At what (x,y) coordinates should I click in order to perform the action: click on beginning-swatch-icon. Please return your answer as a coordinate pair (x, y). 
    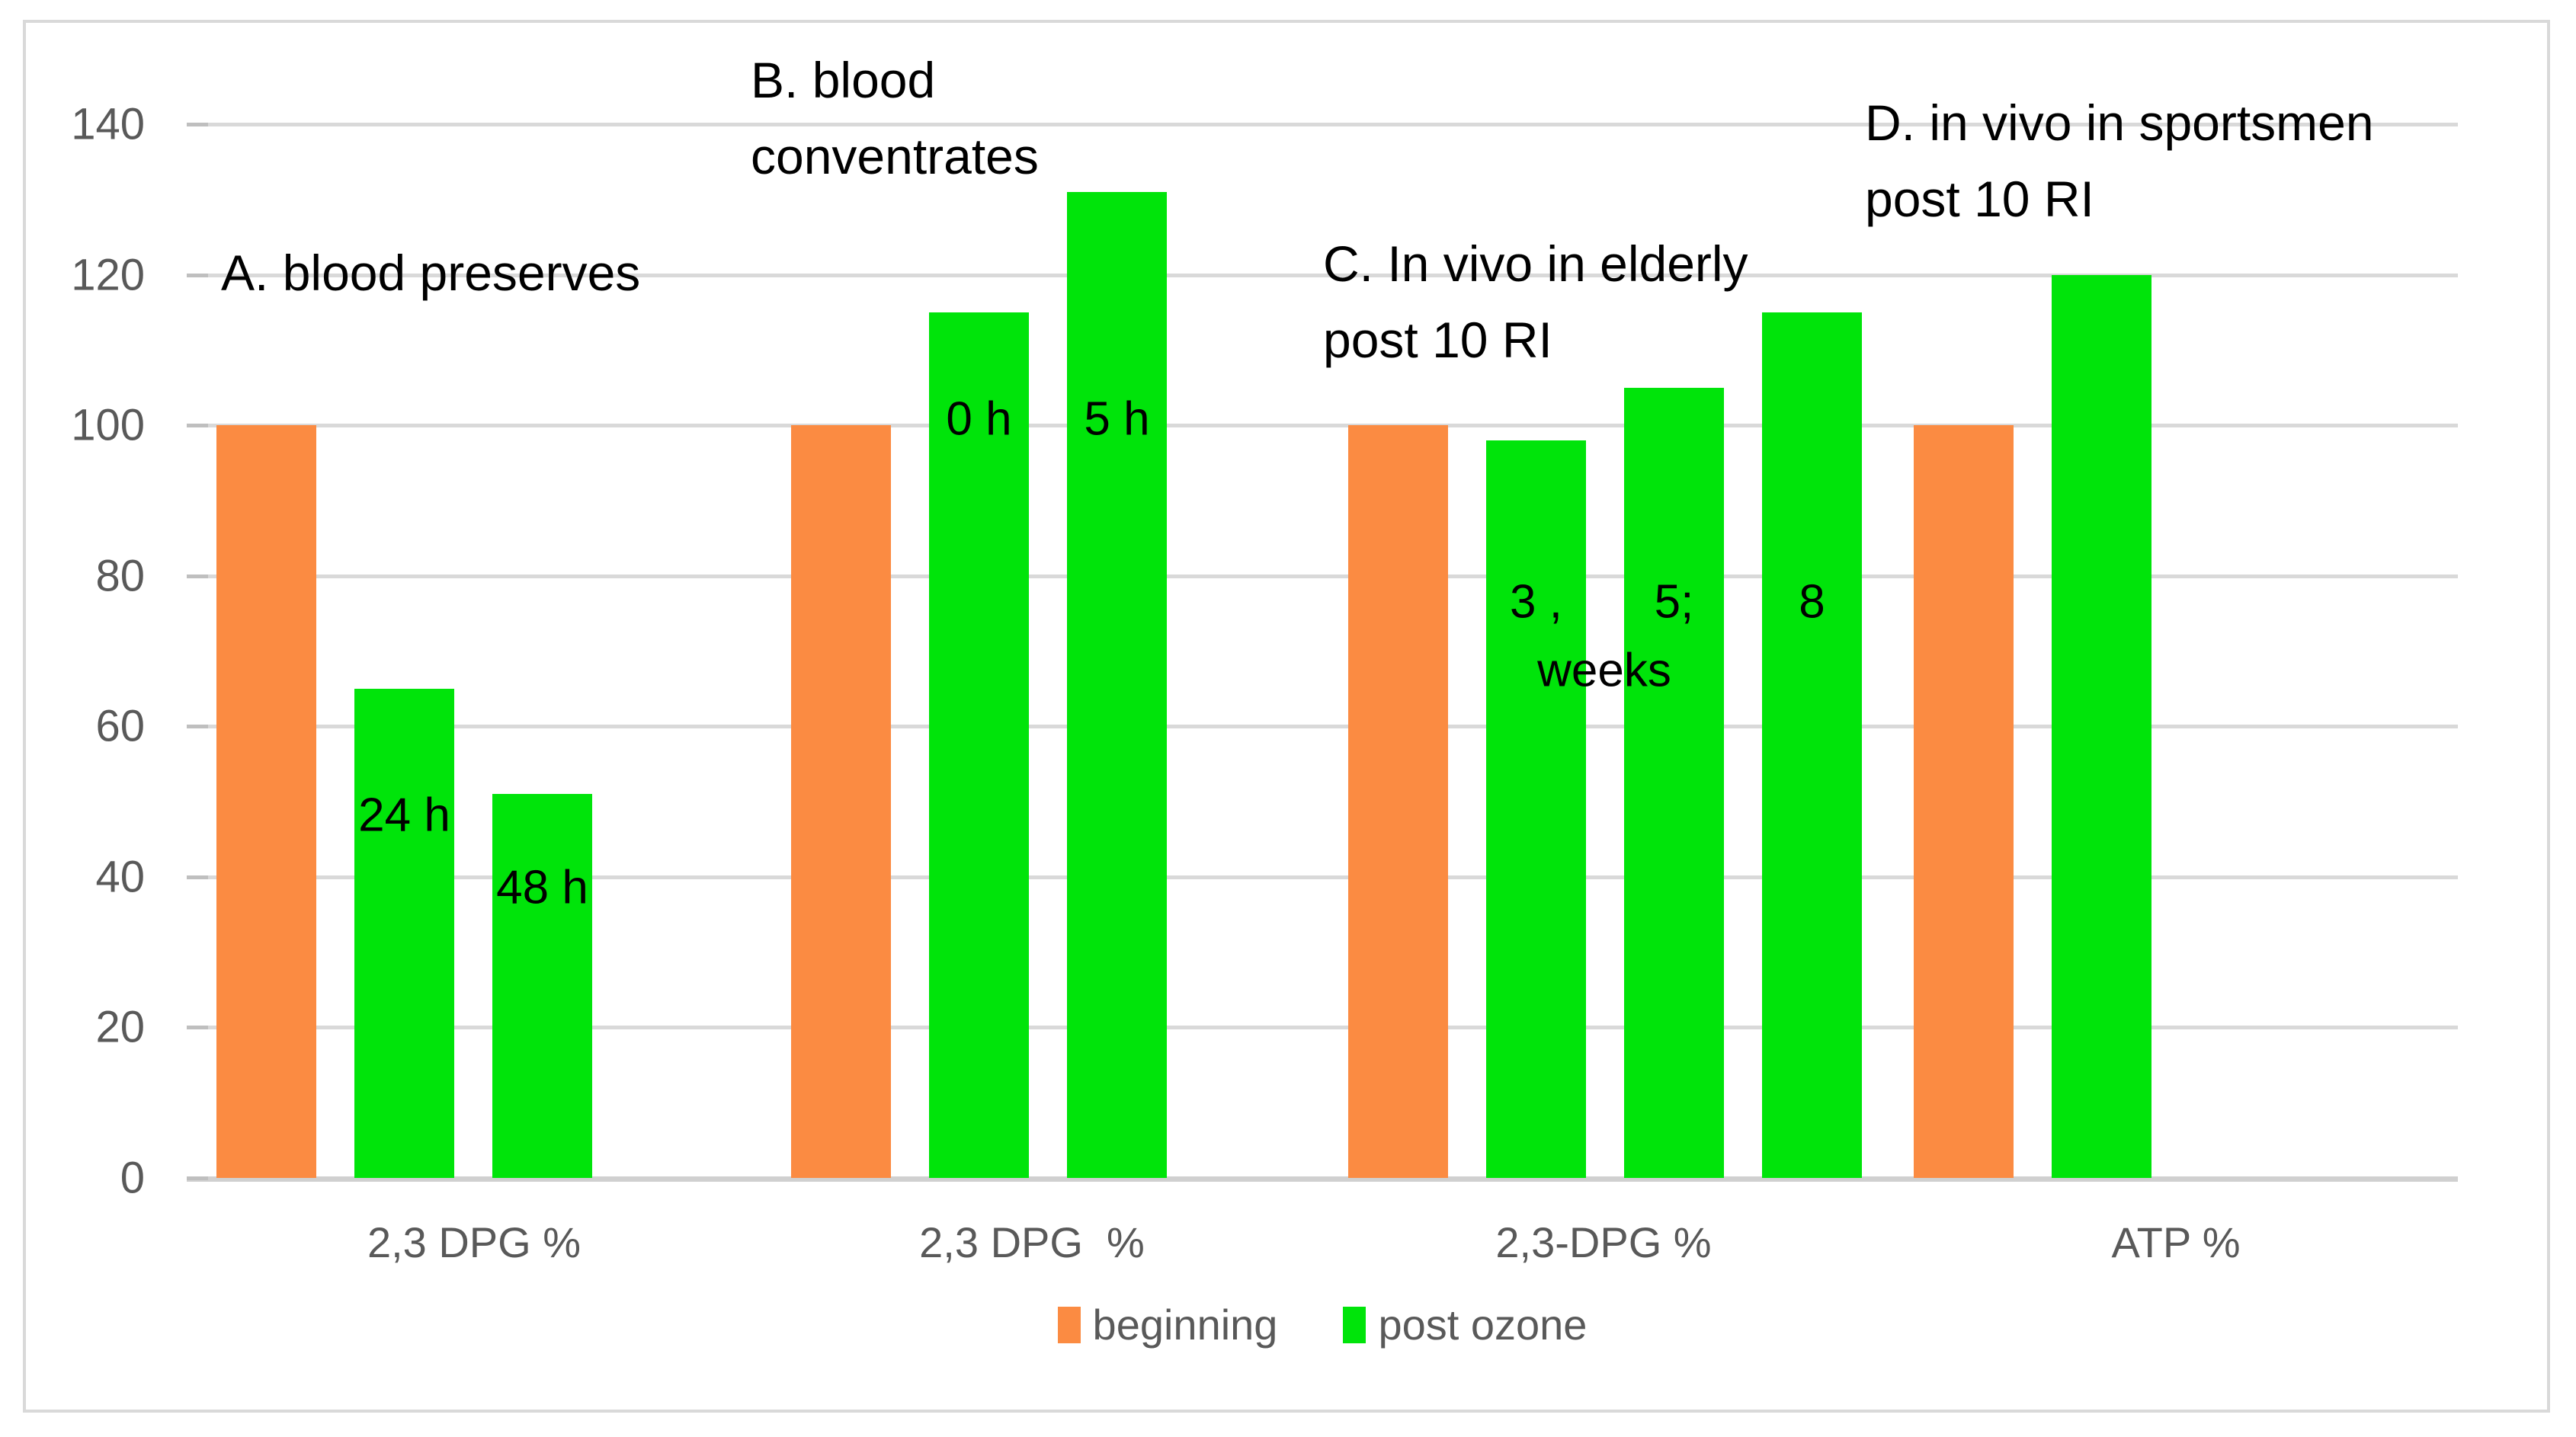
    Looking at the image, I should click on (1069, 1325).